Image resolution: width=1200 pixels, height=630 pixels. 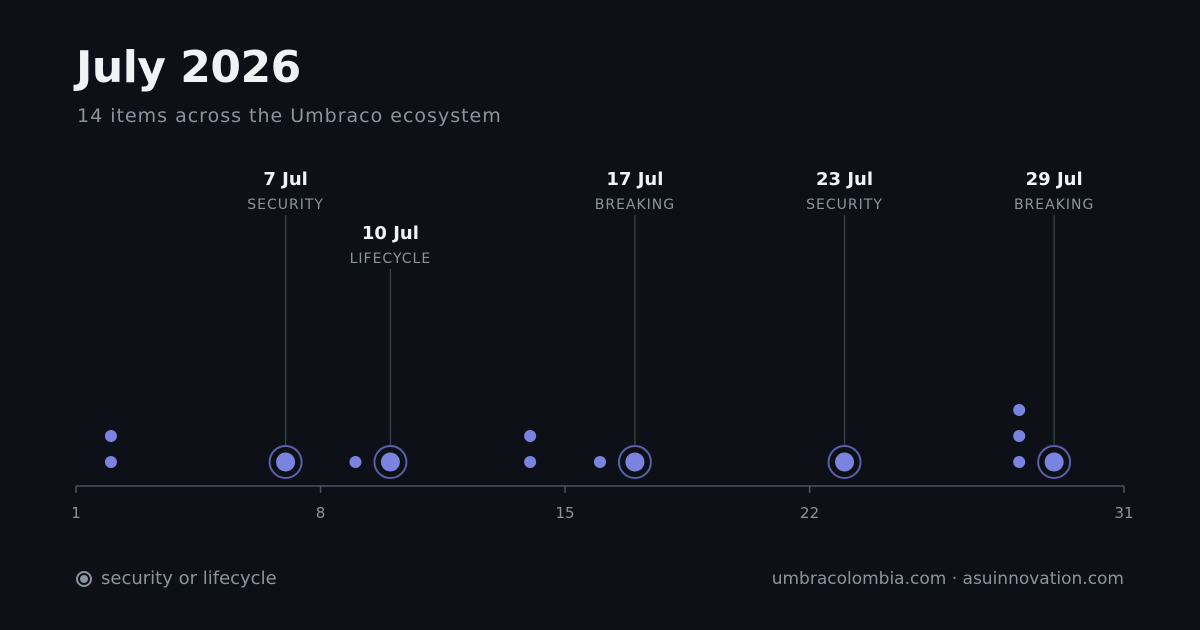 I want to click on page-title: July 2026, so click(x=188, y=67).